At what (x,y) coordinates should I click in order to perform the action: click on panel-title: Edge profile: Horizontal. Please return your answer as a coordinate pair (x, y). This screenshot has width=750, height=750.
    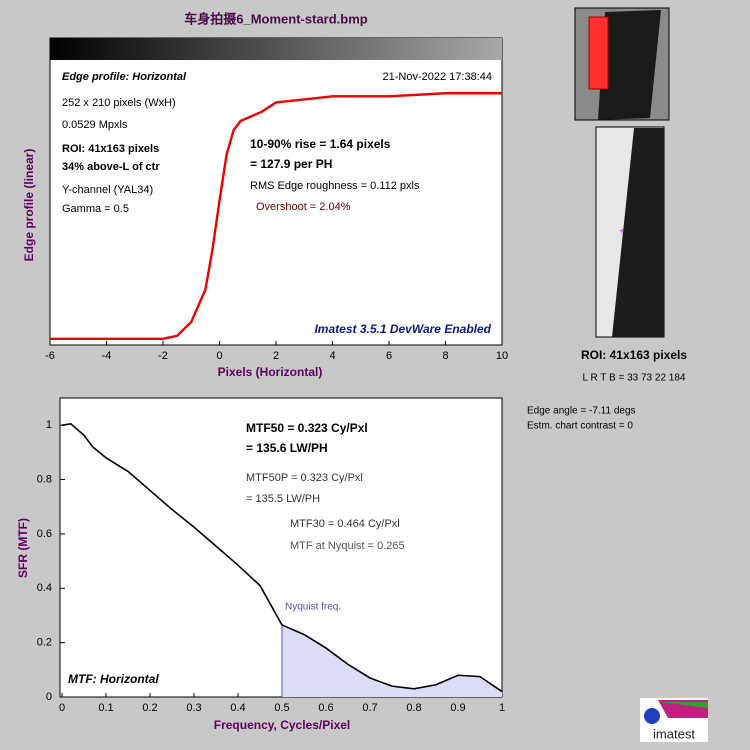
    Looking at the image, I should click on (124, 77).